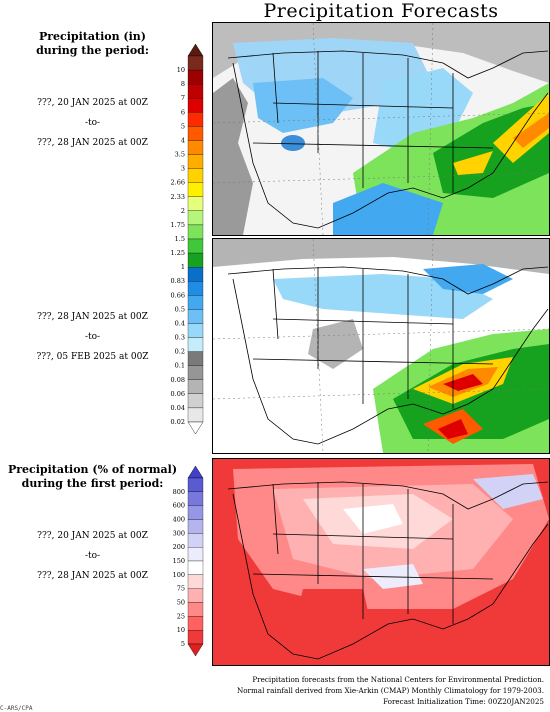 The width and height of the screenshot is (550, 712). I want to click on precip-colorbar-tick-label: 0.66, so click(178, 295).